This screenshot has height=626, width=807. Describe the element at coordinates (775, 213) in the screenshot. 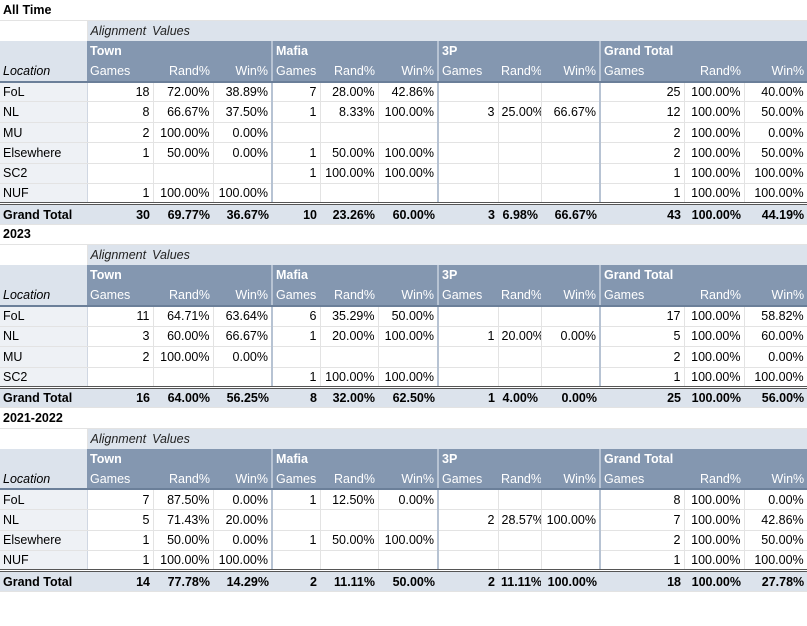

I see `total-value-cell: 44.19%` at that location.